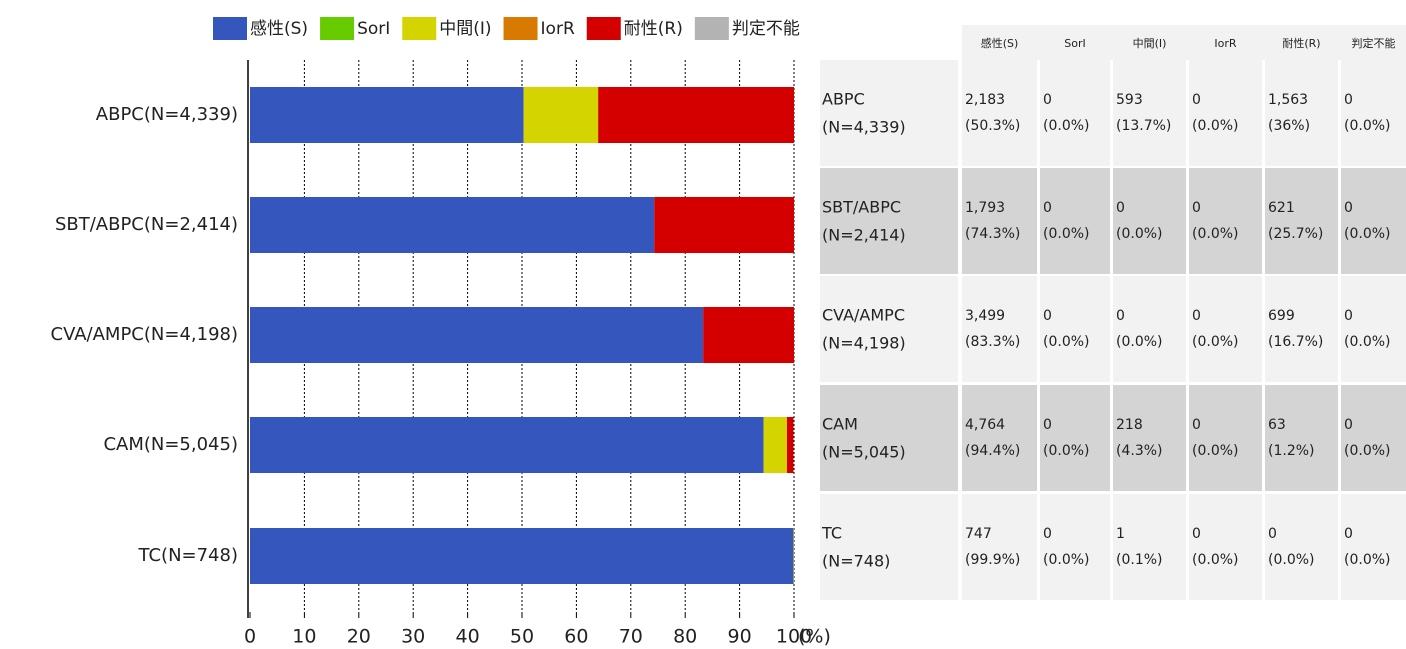  I want to click on x-axis-label: (%), so click(814, 637).